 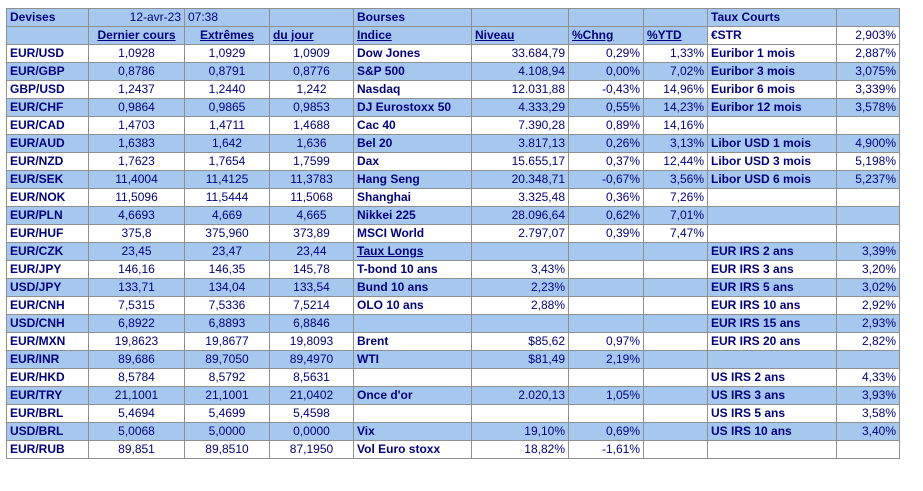 What do you see at coordinates (772, 377) in the screenshot?
I see `rate-name: US IRS 2 ans` at bounding box center [772, 377].